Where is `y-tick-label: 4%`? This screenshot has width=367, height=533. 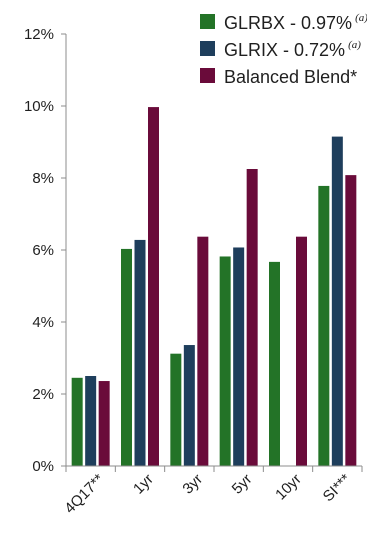
y-tick-label: 4% is located at coordinates (43, 322).